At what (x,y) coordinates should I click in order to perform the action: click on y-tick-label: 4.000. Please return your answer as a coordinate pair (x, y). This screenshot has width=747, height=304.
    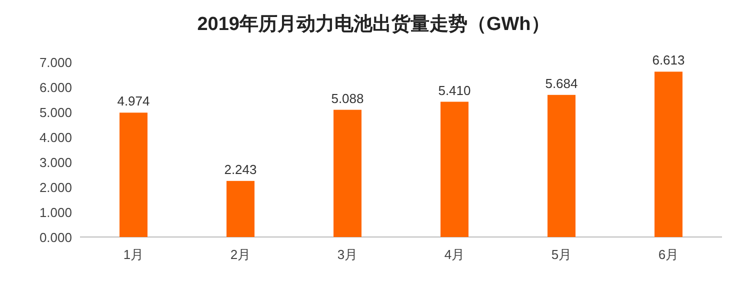
    Looking at the image, I should click on (55, 137).